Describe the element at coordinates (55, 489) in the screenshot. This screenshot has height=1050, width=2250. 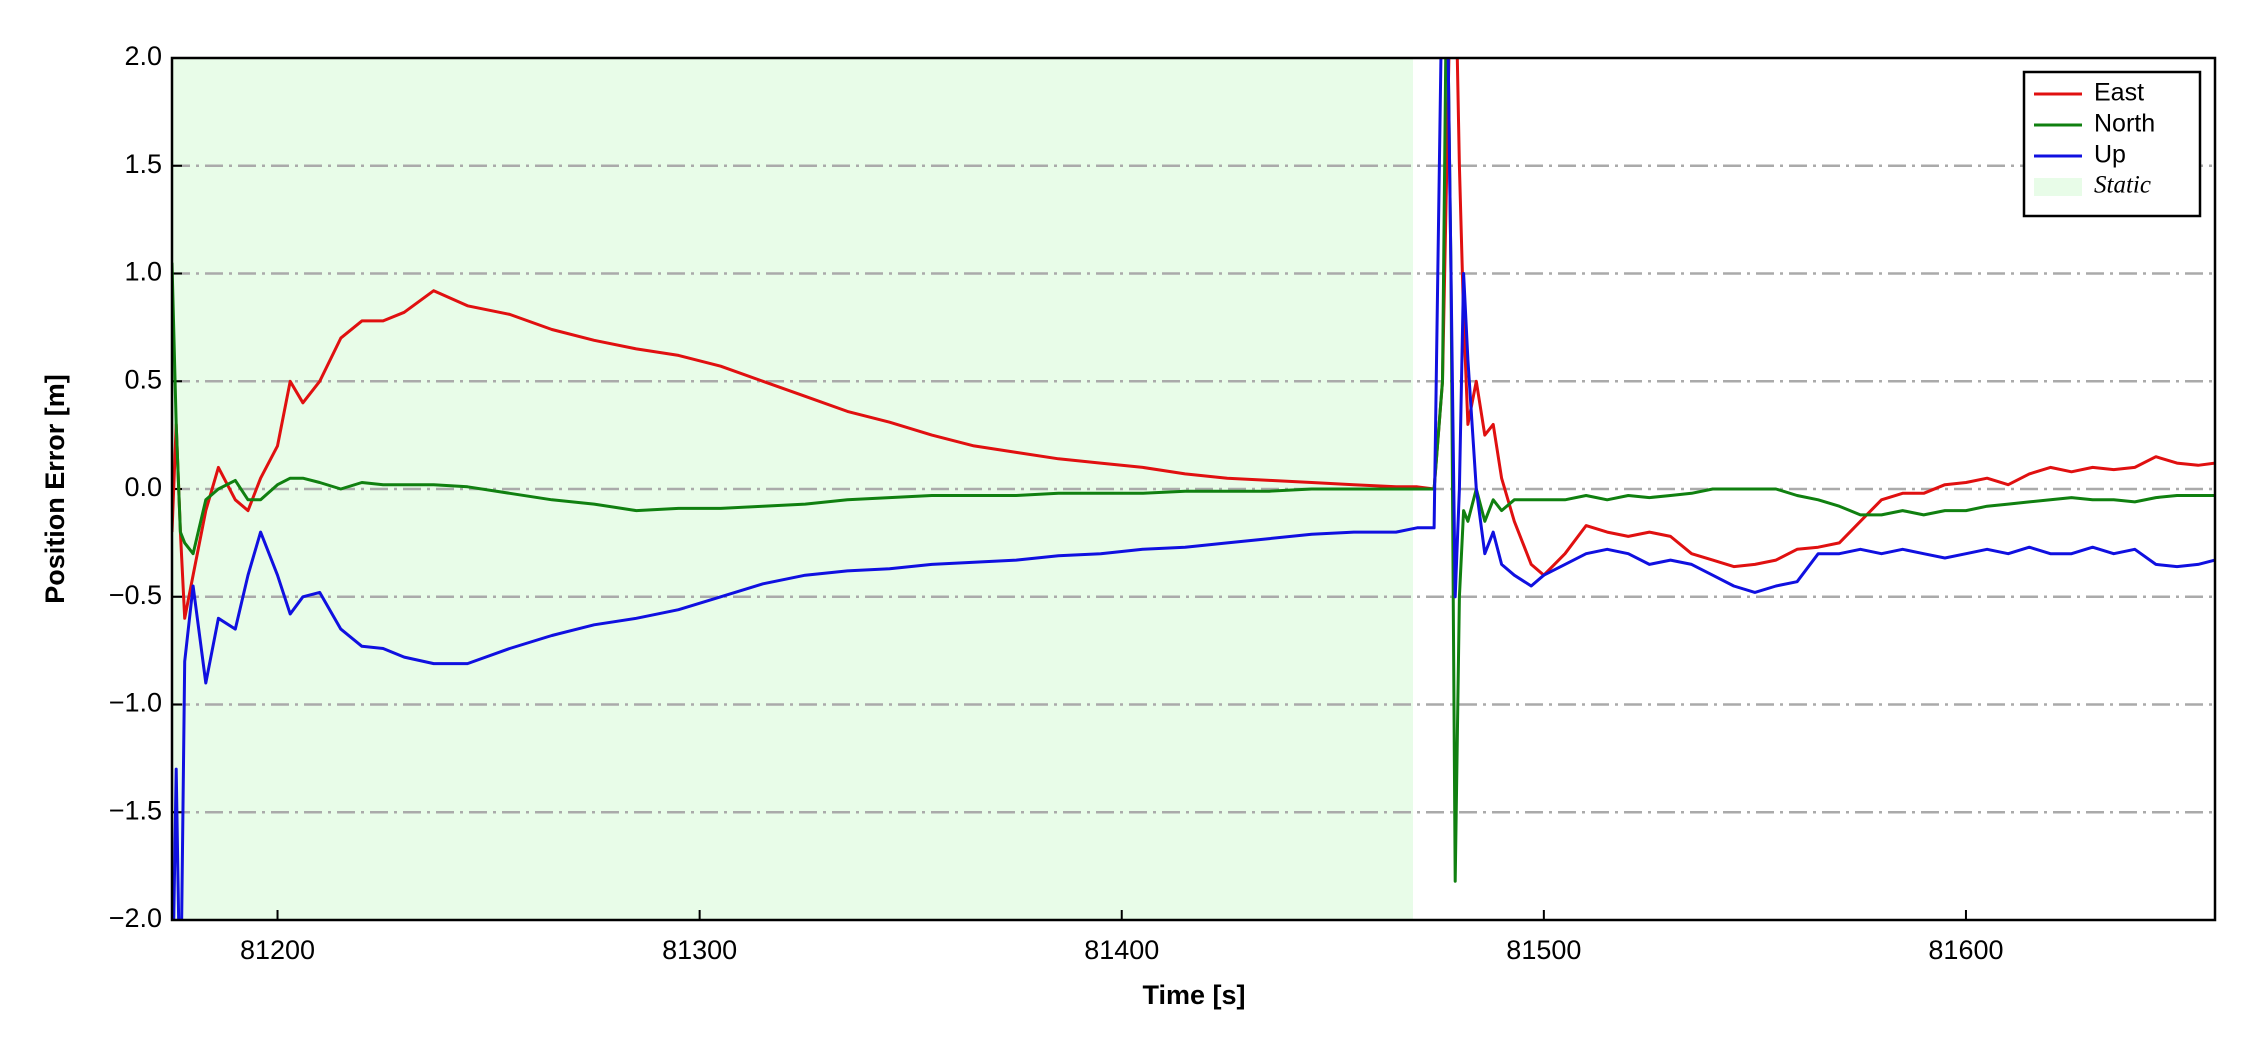
I see `y-axis-label: Position Error [m]` at that location.